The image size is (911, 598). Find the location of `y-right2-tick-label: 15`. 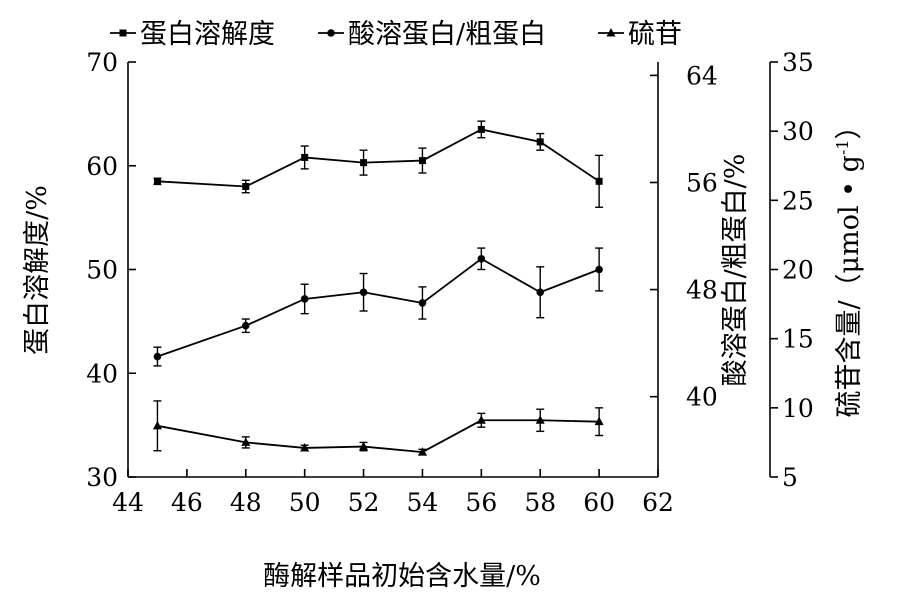

y-right2-tick-label: 15 is located at coordinates (798, 339).